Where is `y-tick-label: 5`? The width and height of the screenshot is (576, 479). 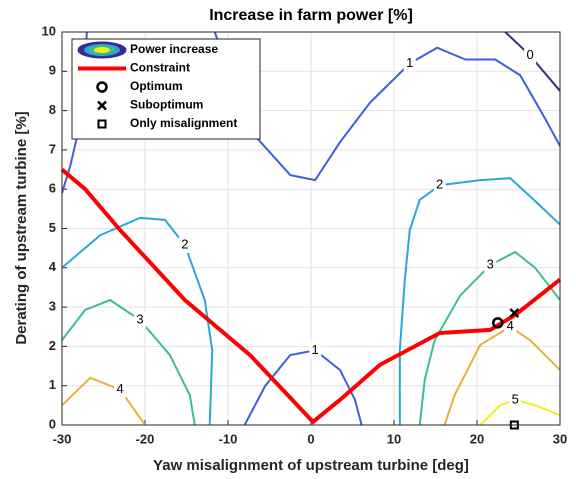
y-tick-label: 5 is located at coordinates (52, 227).